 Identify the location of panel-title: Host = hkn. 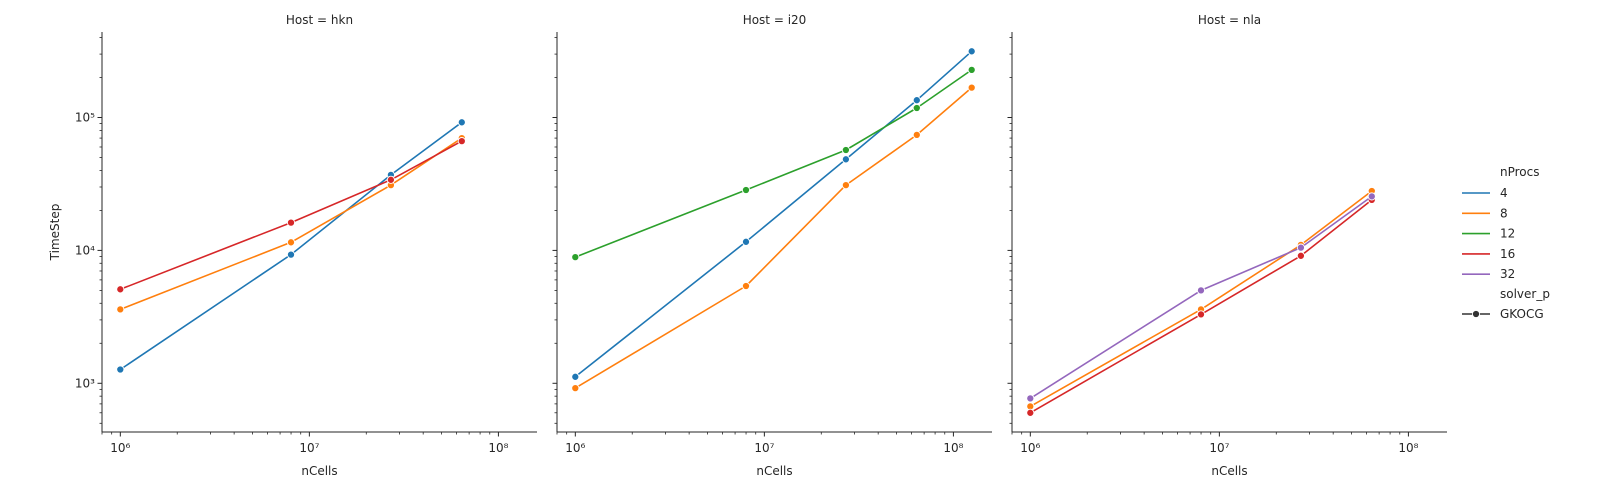
(319, 20).